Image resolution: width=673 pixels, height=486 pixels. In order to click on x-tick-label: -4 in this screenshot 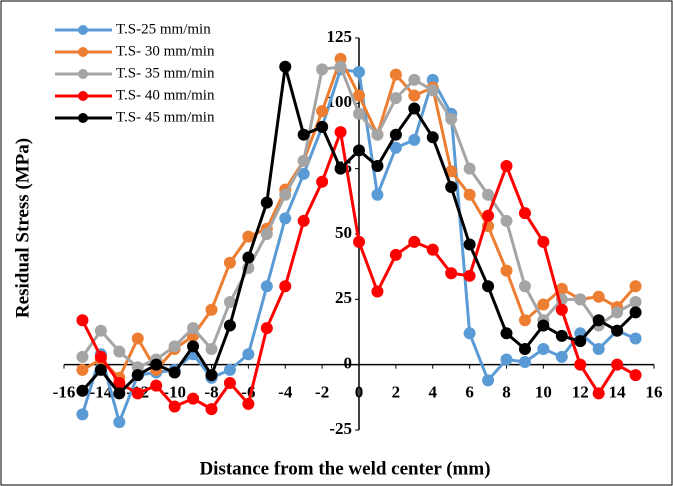, I will do `click(285, 392)`.